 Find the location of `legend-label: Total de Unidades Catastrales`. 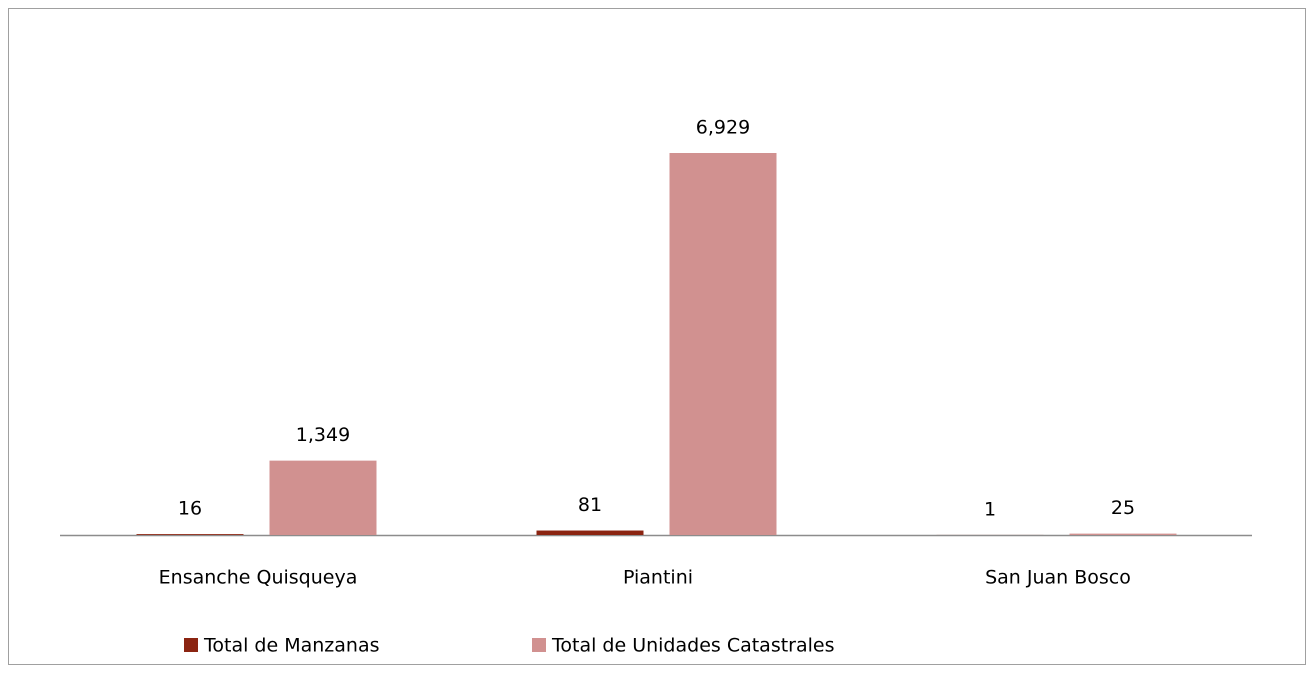

legend-label: Total de Unidades Catastrales is located at coordinates (693, 646).